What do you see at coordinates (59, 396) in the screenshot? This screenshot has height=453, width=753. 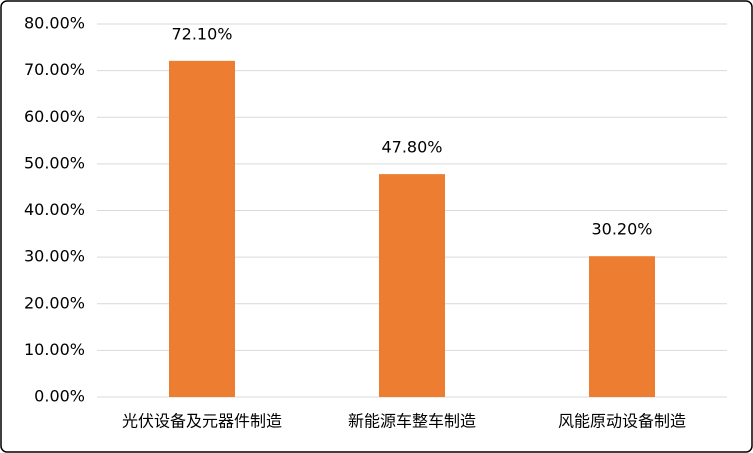 I see `y-tick-label: 0.00%` at bounding box center [59, 396].